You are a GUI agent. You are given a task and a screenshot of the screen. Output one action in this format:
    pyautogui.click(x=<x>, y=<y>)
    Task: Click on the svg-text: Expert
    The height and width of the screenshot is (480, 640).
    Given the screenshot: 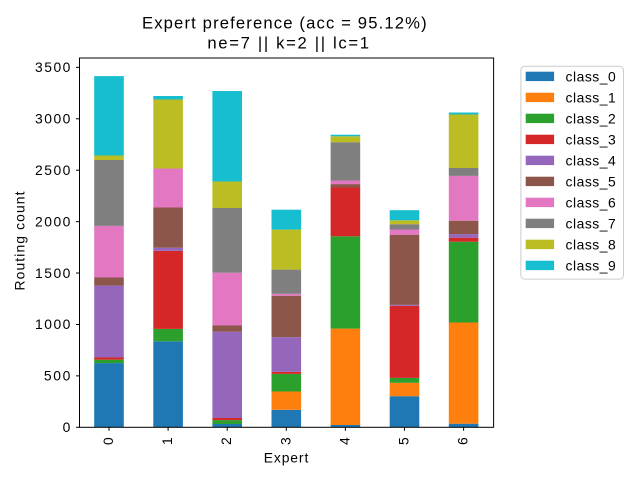 What is the action you would take?
    pyautogui.click(x=286, y=457)
    